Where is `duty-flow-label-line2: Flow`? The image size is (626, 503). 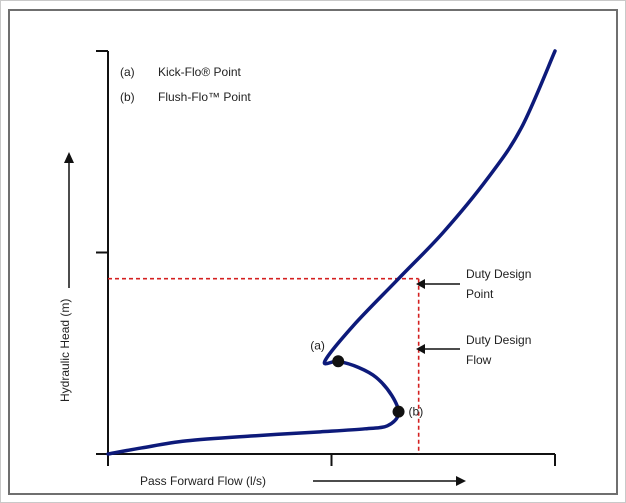
duty-flow-label-line2: Flow is located at coordinates (479, 360).